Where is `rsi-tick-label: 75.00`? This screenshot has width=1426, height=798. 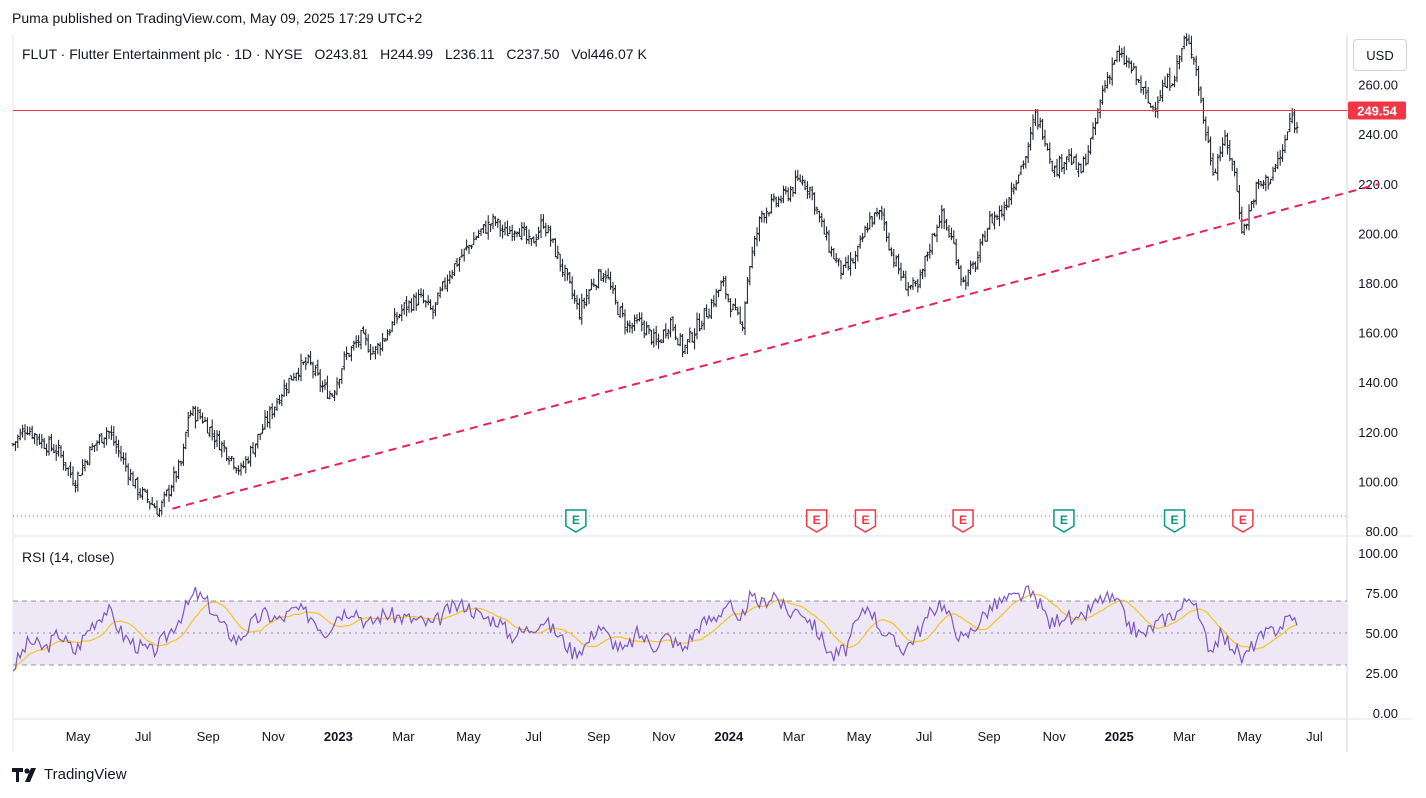
rsi-tick-label: 75.00 is located at coordinates (1381, 593).